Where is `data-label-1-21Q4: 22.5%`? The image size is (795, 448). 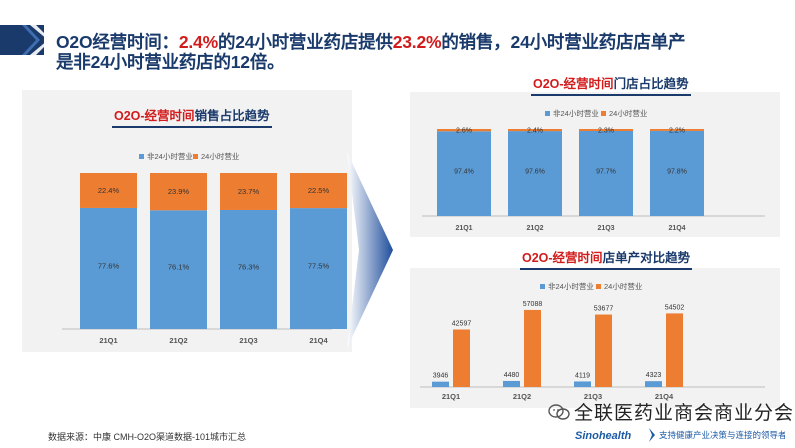
data-label-1-21Q4: 22.5% is located at coordinates (319, 190).